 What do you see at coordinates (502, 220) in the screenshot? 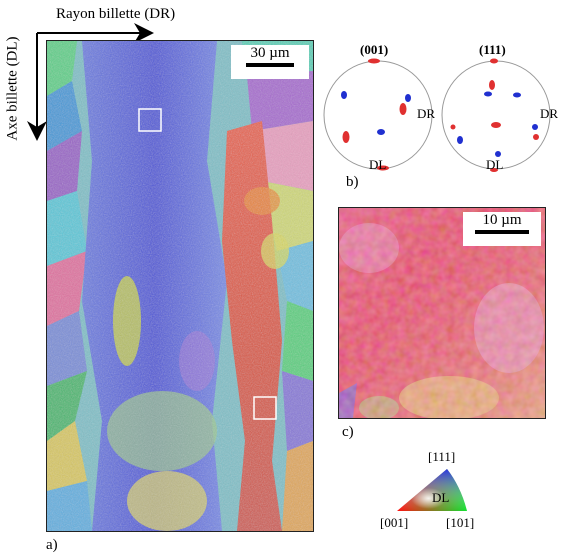
I see `scale-bar-c-text: 10 µm` at bounding box center [502, 220].